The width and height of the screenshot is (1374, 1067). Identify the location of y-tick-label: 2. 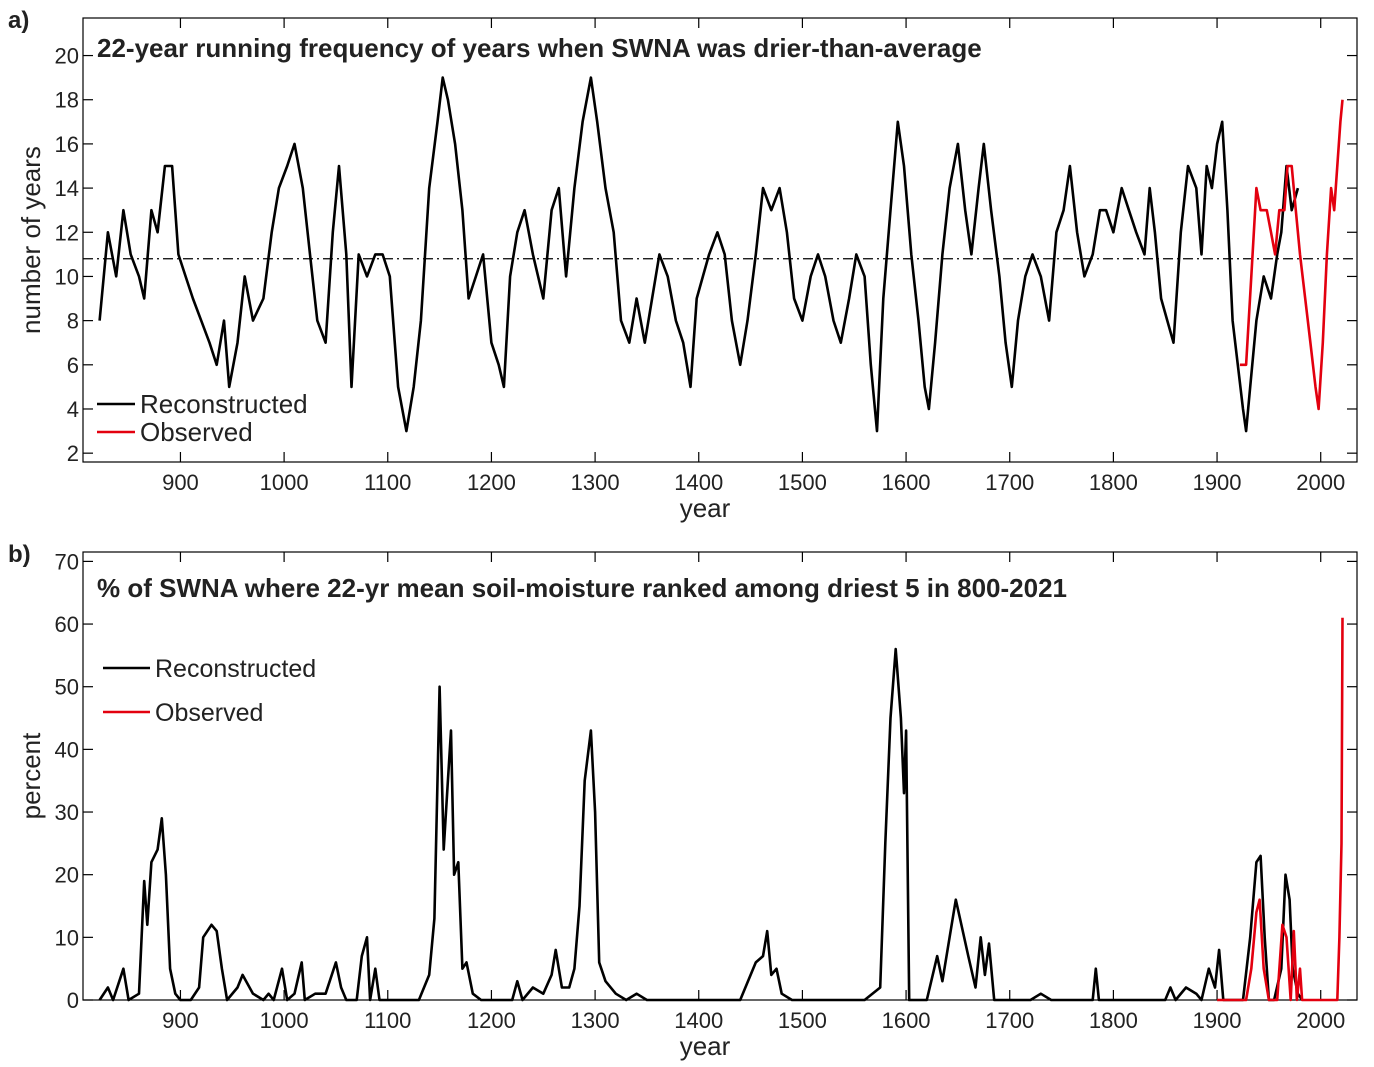
(73, 453).